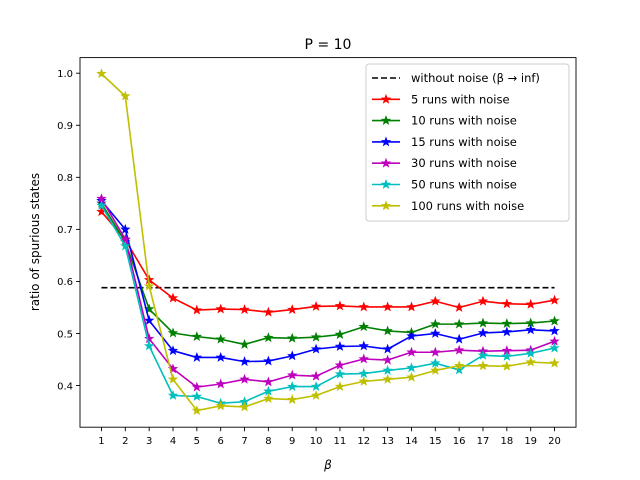  I want to click on x-tick-label: 7, so click(244, 441).